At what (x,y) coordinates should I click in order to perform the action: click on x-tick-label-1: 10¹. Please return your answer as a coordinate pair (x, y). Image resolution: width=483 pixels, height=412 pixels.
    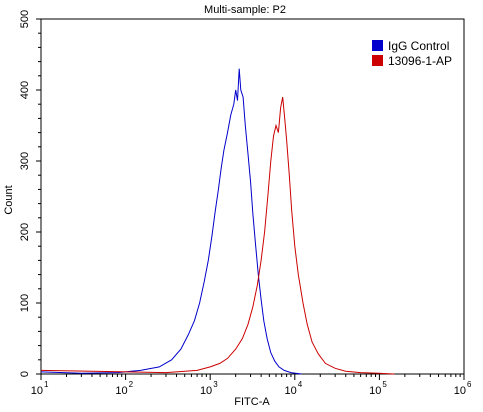
    Looking at the image, I should click on (40, 388).